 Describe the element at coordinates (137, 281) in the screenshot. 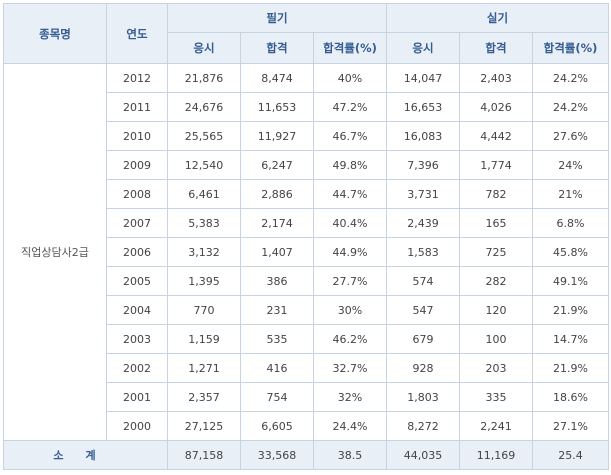

I see `year-cell: 2005` at that location.